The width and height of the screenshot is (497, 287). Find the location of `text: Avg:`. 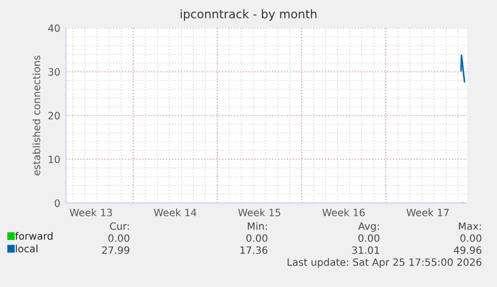

text: Avg: is located at coordinates (368, 227).